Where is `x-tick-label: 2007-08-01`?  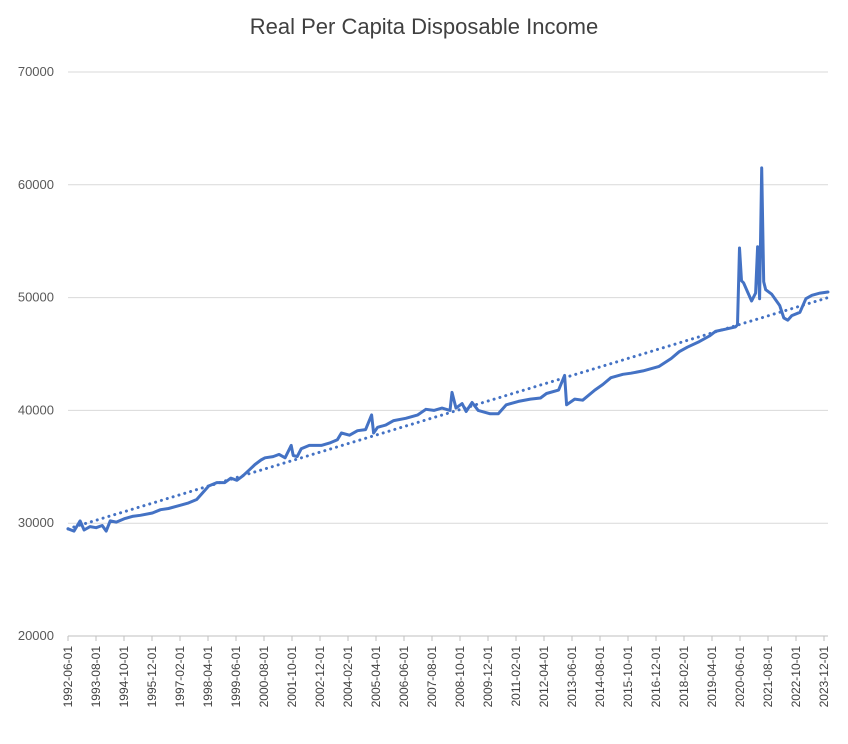 x-tick-label: 2007-08-01 is located at coordinates (432, 677).